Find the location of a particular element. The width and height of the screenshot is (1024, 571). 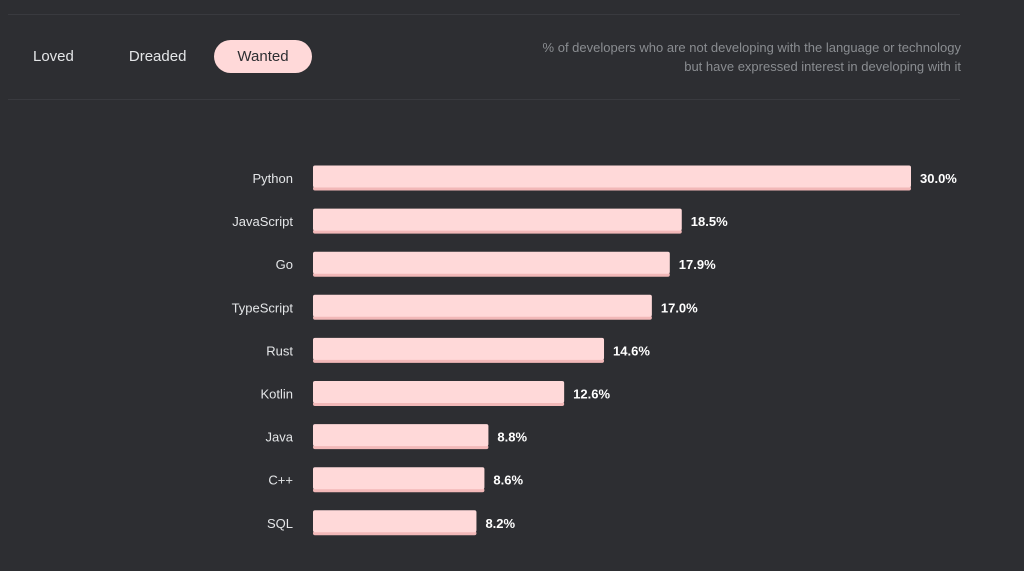

category-label: Go is located at coordinates (284, 264).